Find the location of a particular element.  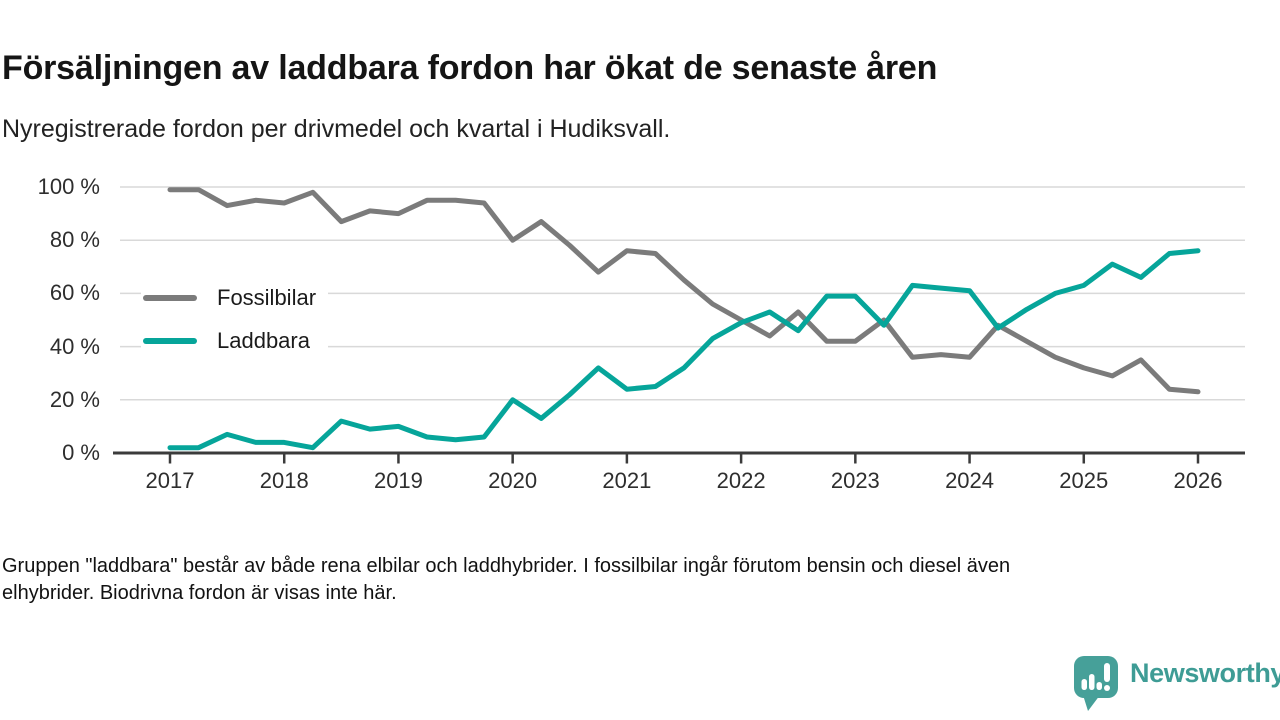

legend-item-fossilbilar: Fossilbilar is located at coordinates (235, 298).